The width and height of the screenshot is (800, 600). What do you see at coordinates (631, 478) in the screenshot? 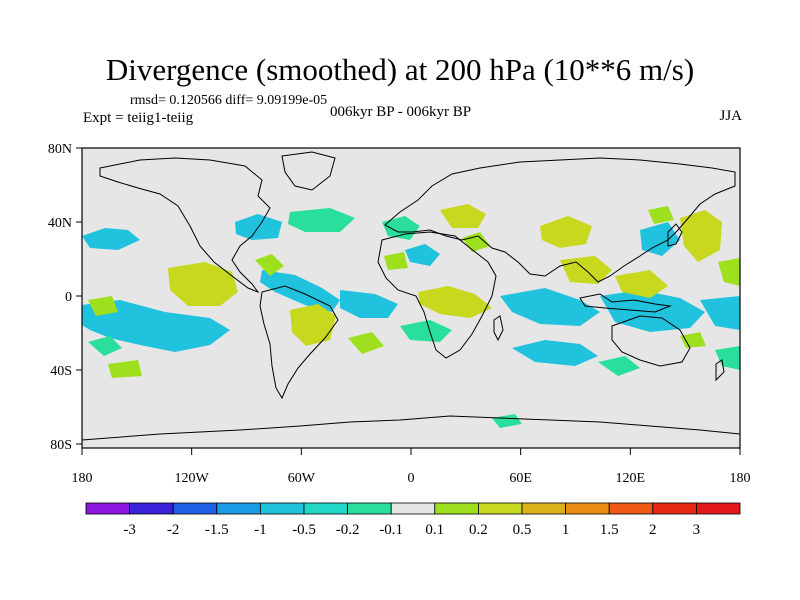
I see `lon-tick-label: 120E` at bounding box center [631, 478].